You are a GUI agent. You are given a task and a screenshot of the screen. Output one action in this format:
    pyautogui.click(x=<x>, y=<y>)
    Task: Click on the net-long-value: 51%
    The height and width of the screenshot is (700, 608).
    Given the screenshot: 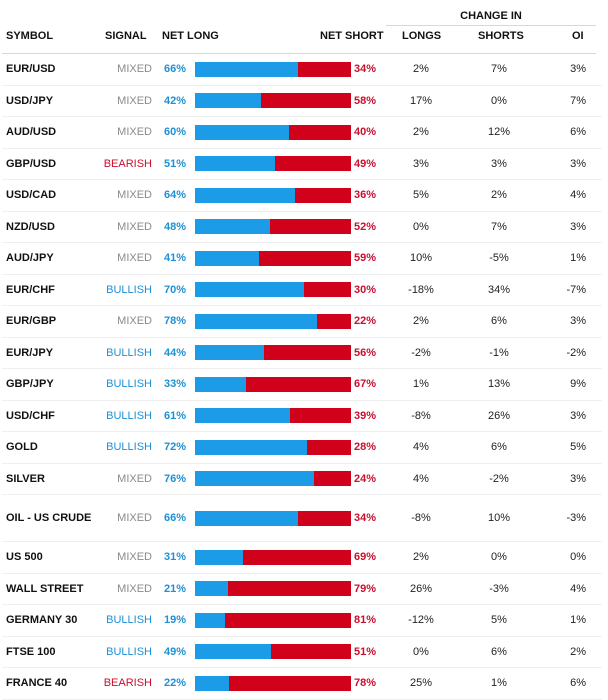 What is the action you would take?
    pyautogui.click(x=174, y=163)
    